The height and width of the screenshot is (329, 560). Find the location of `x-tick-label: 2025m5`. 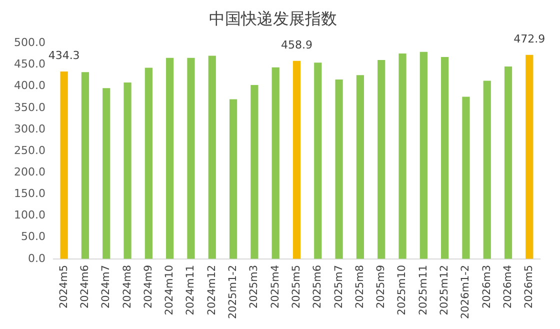

x-tick-label: 2025m5 is located at coordinates (296, 286).